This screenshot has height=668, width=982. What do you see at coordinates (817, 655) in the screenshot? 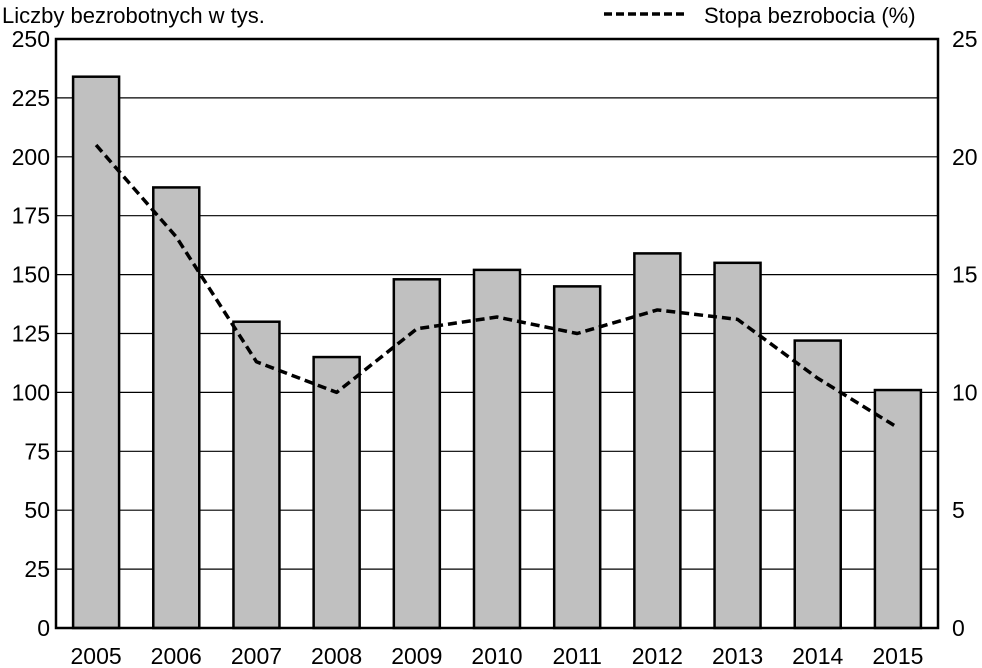
I see `x-tick-label-2014: 2014` at bounding box center [817, 655].